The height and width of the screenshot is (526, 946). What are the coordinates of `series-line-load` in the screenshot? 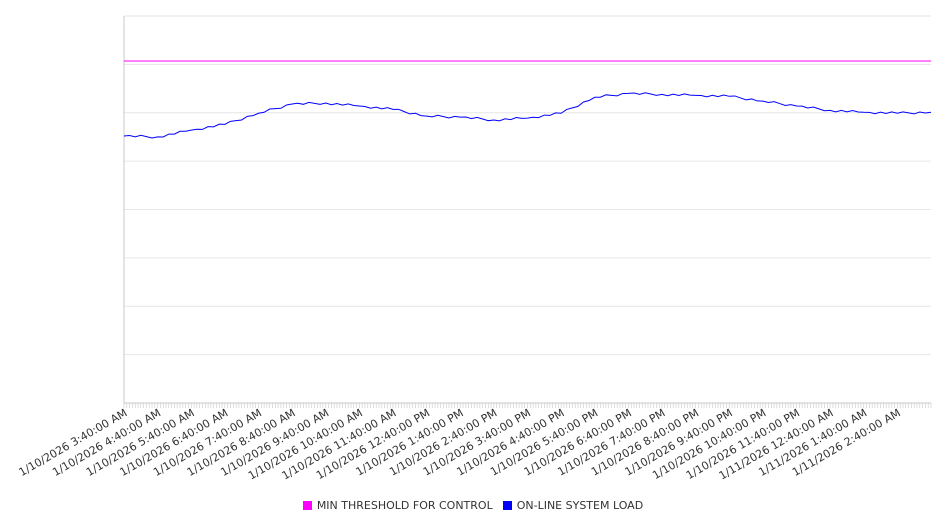 It's located at (527, 115).